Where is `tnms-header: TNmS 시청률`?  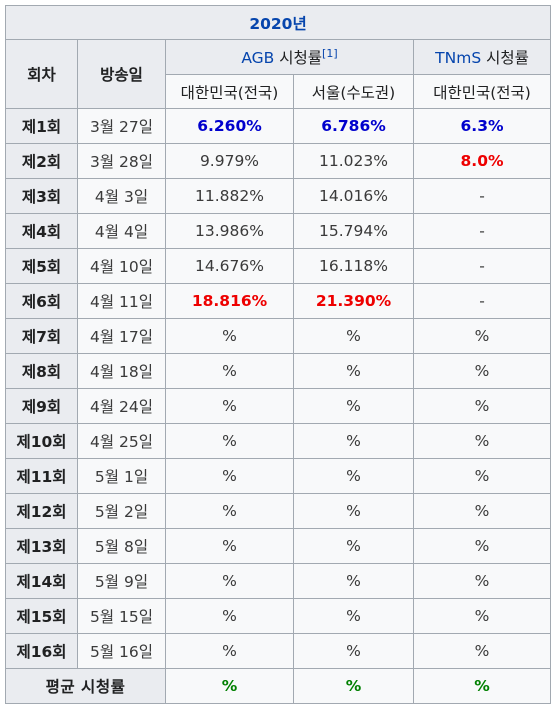 tnms-header: TNmS 시청률 is located at coordinates (482, 57).